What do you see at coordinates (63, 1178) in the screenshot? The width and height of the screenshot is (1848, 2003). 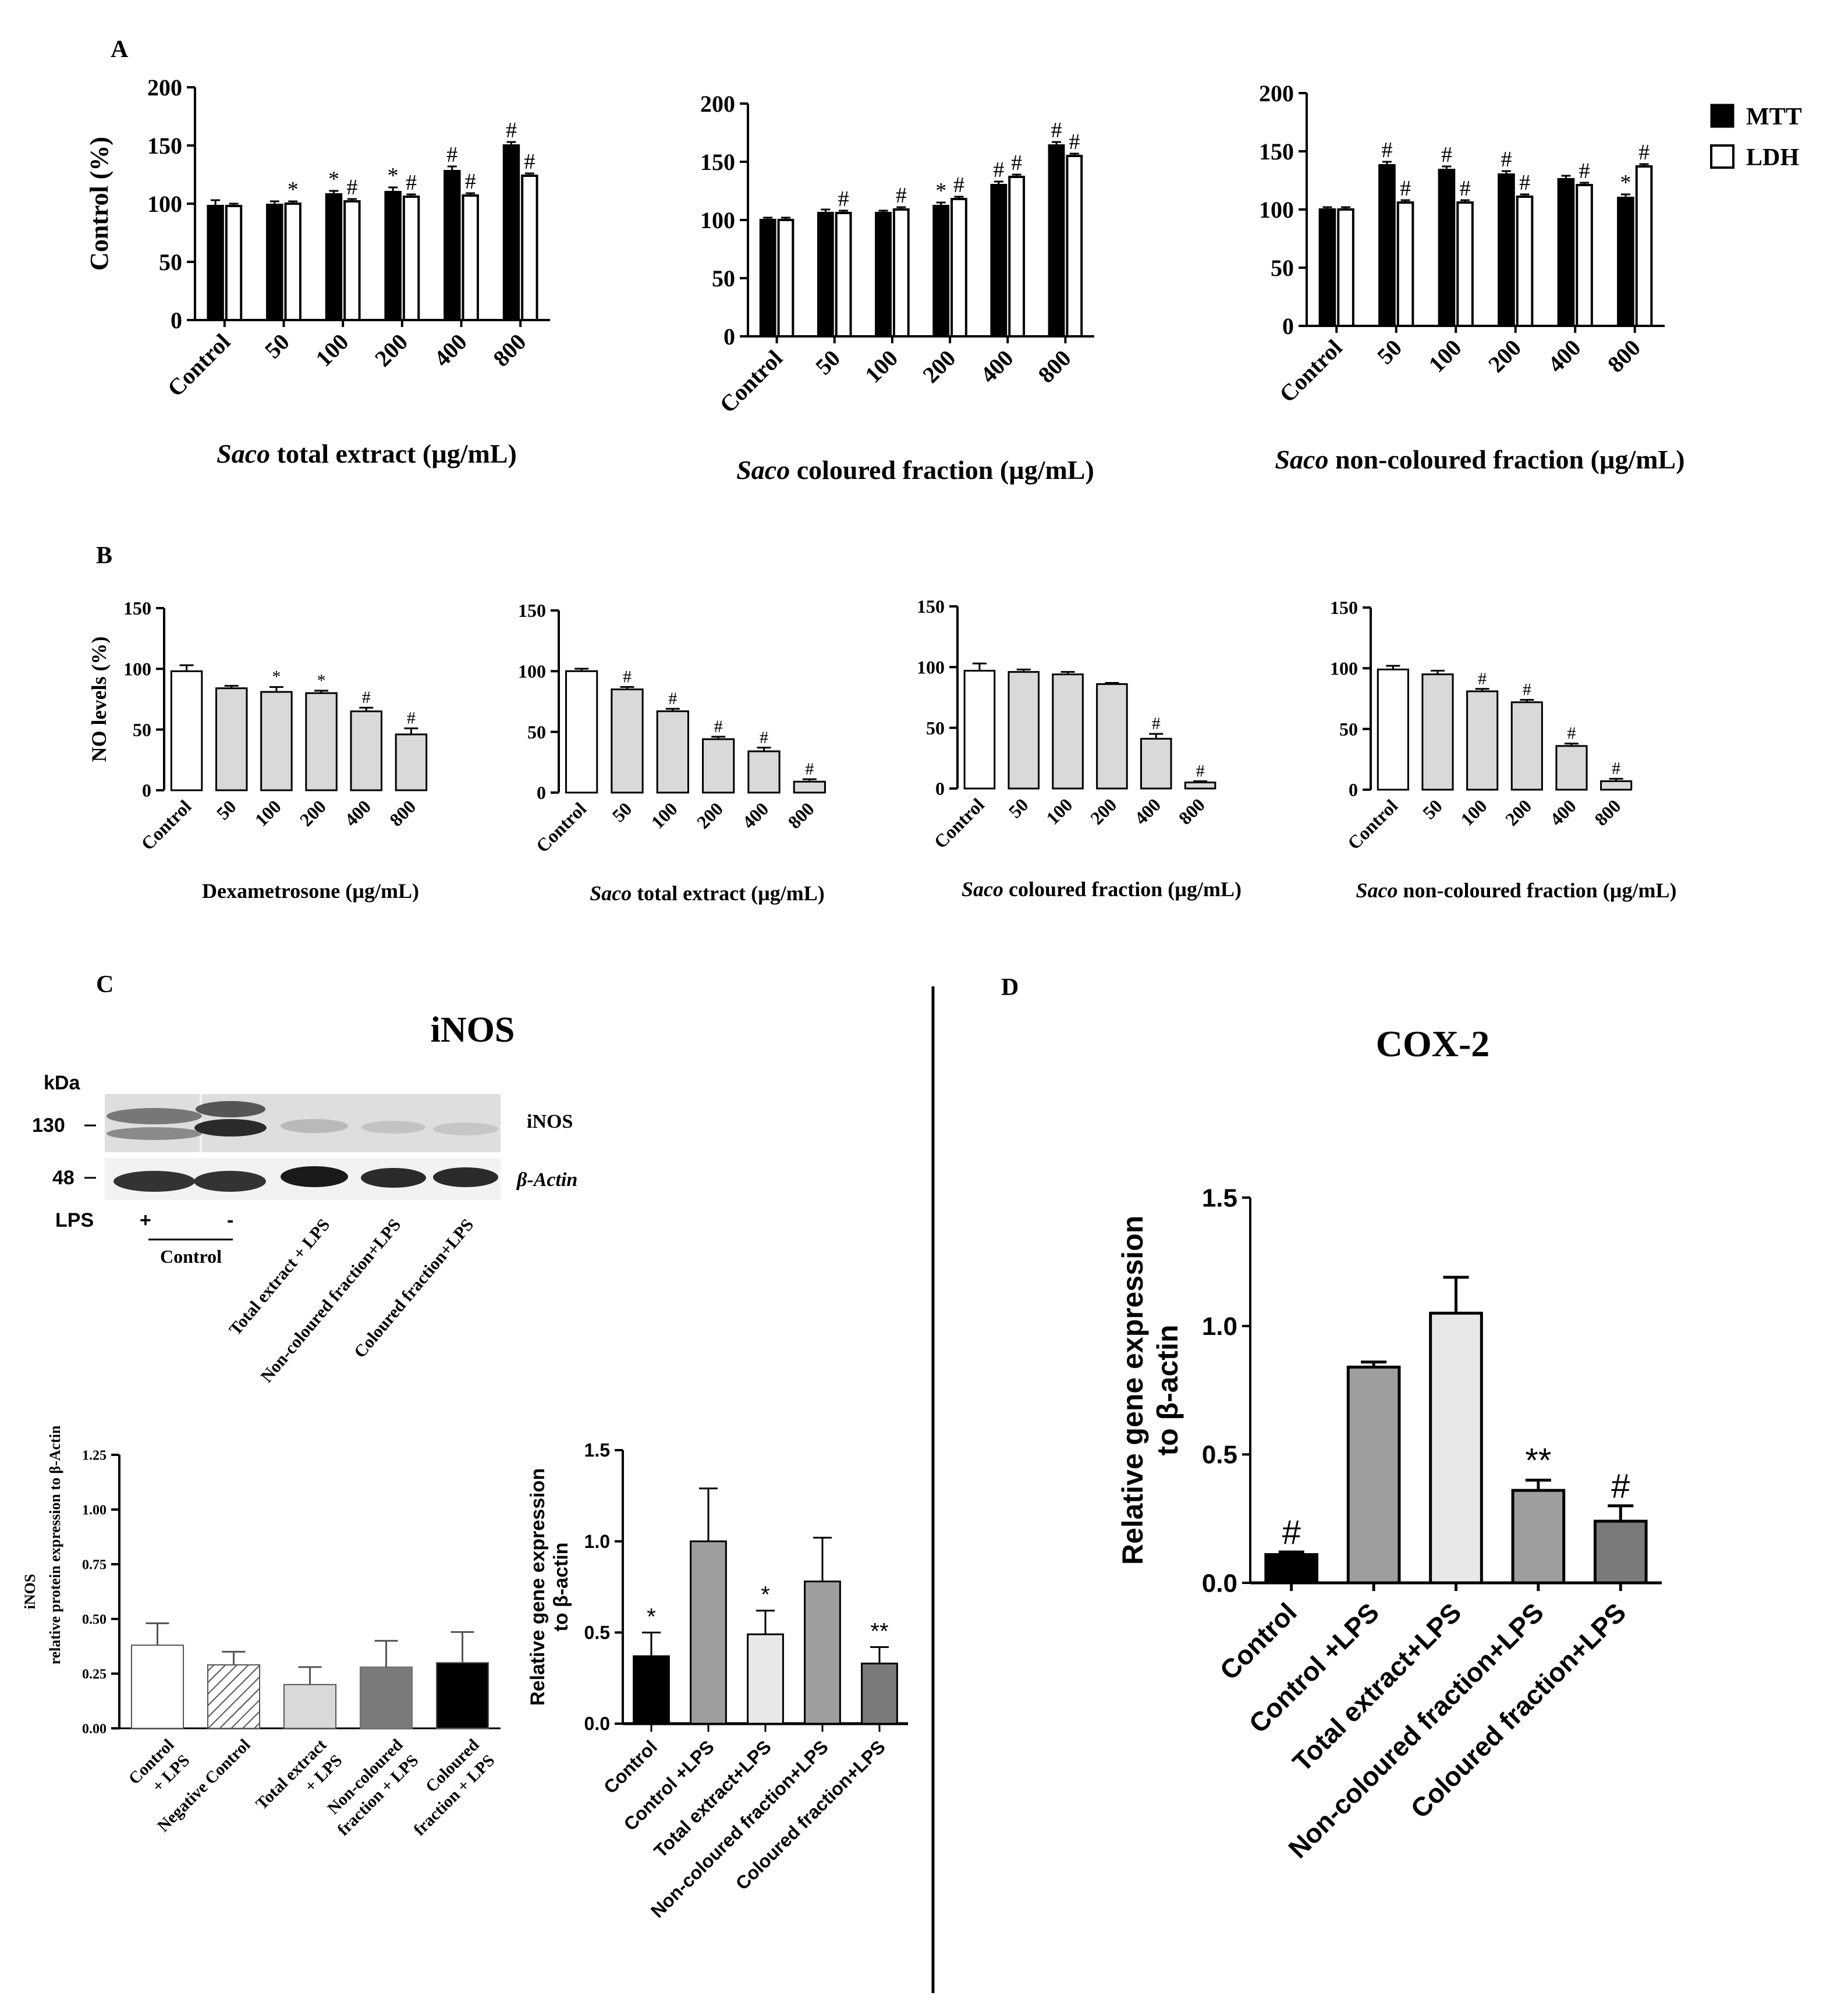 I see `marker-48: 48` at bounding box center [63, 1178].